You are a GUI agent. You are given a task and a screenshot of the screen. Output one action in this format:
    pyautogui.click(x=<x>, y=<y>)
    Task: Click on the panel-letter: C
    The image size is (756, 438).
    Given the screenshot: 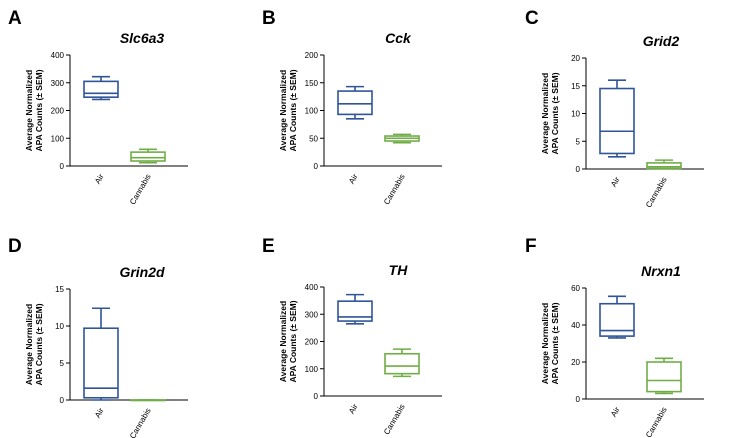 What is the action you would take?
    pyautogui.click(x=532, y=18)
    